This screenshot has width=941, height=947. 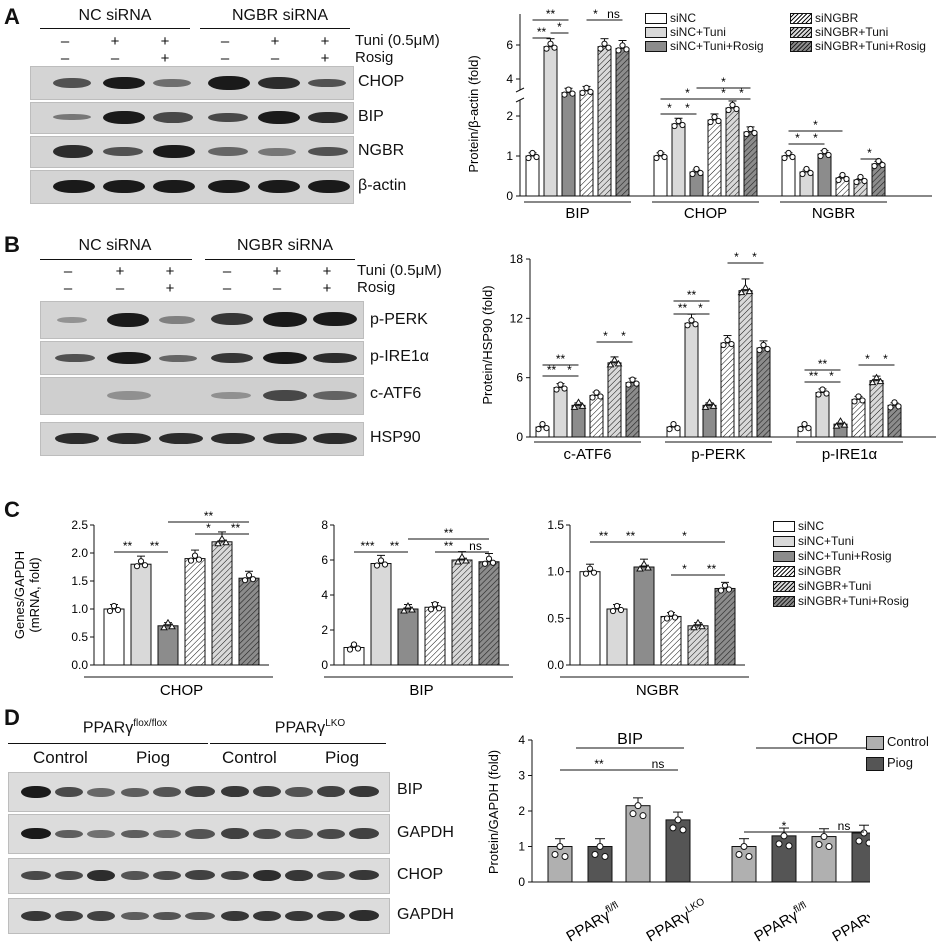 What do you see at coordinates (170, 288) in the screenshot?
I see `rosig-mark: +` at bounding box center [170, 288].